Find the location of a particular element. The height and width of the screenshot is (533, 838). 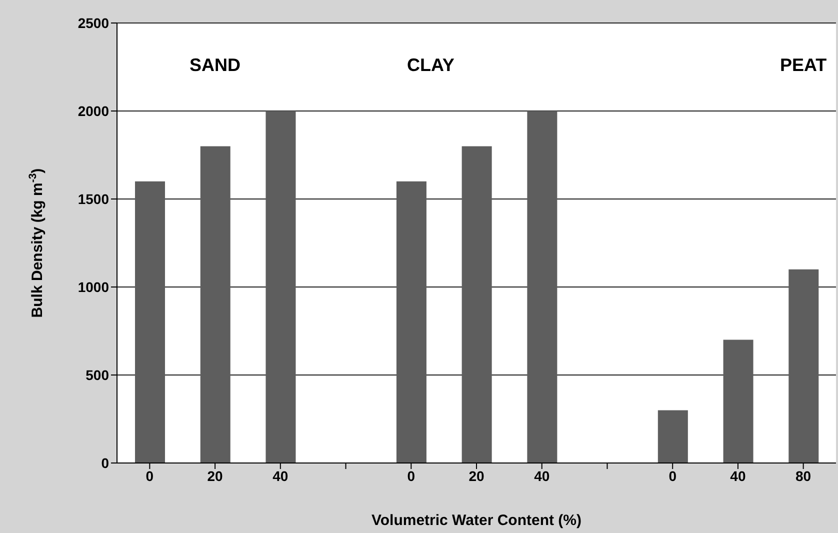

annotation: CLAY is located at coordinates (431, 65).